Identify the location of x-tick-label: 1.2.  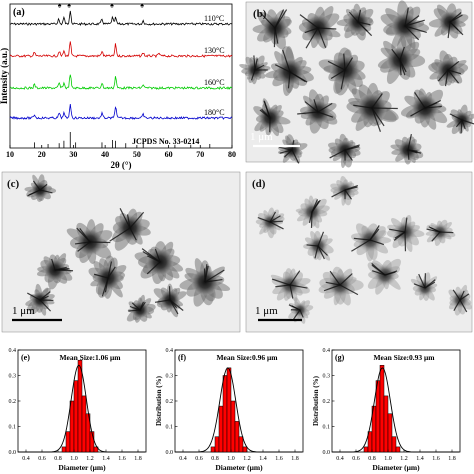
(90, 459).